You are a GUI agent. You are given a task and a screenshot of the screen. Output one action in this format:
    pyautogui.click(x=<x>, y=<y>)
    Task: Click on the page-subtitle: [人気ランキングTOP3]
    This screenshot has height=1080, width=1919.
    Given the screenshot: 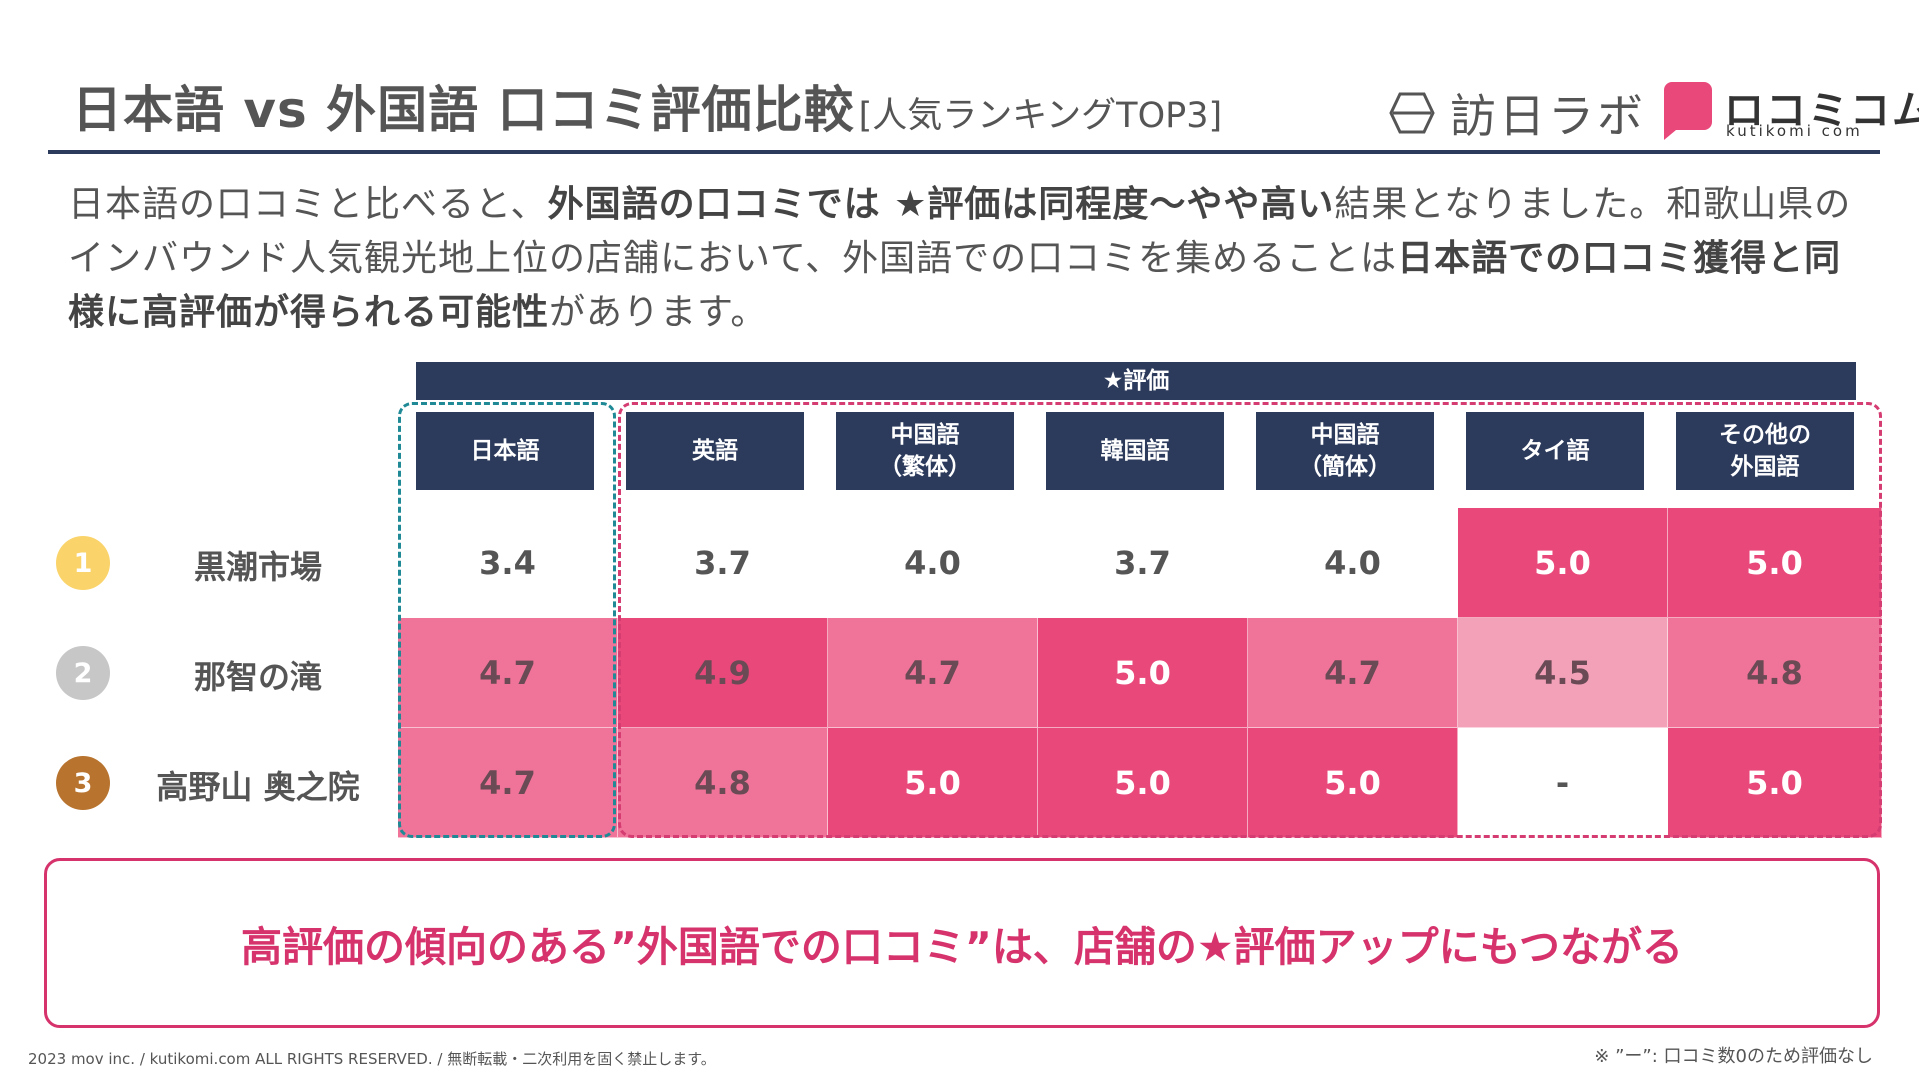 What is the action you would take?
    pyautogui.click(x=1040, y=116)
    